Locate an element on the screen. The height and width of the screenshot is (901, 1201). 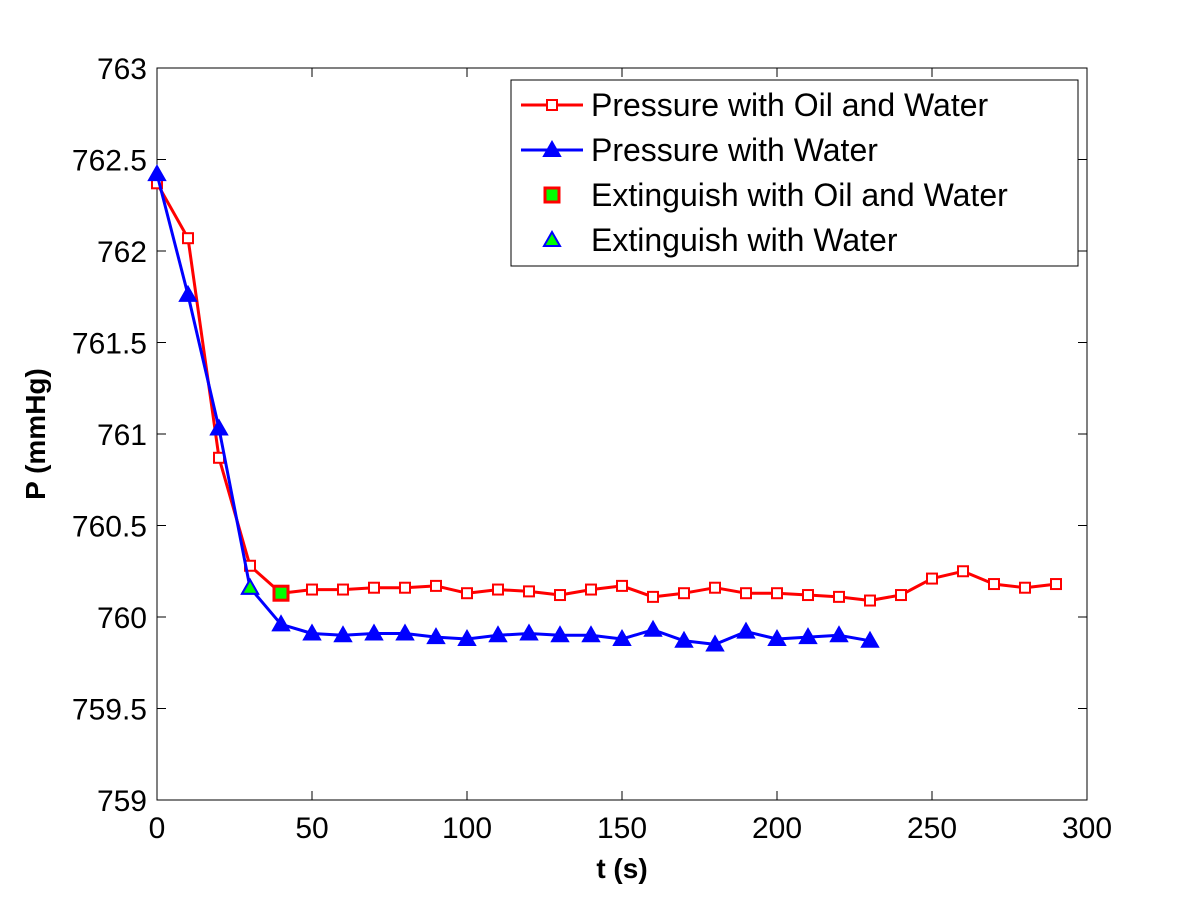
y-tick-label: 762.5 is located at coordinates (109, 161).